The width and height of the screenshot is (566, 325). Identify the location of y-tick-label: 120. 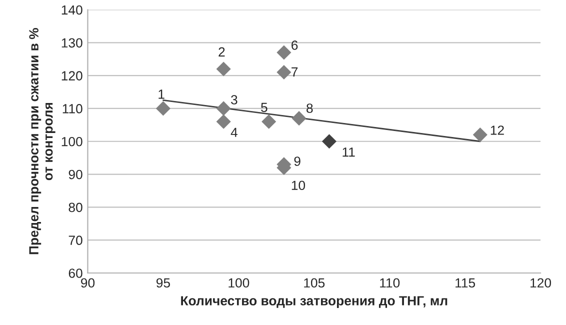
(72, 75).